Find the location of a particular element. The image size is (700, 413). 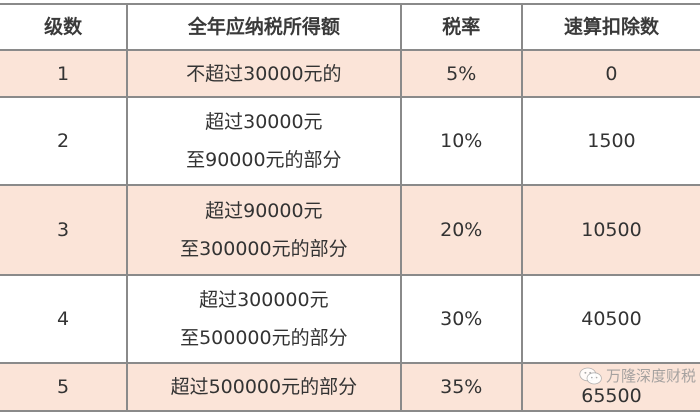

income-cell: 超过300000元 至500000元的部分 is located at coordinates (264, 319).